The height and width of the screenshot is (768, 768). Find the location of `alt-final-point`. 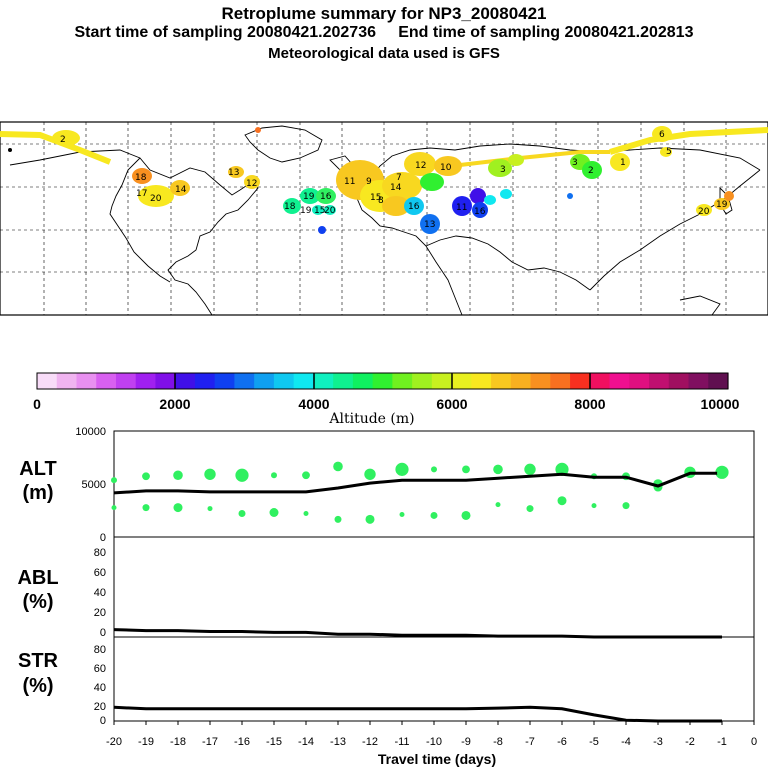

alt-final-point is located at coordinates (722, 473).